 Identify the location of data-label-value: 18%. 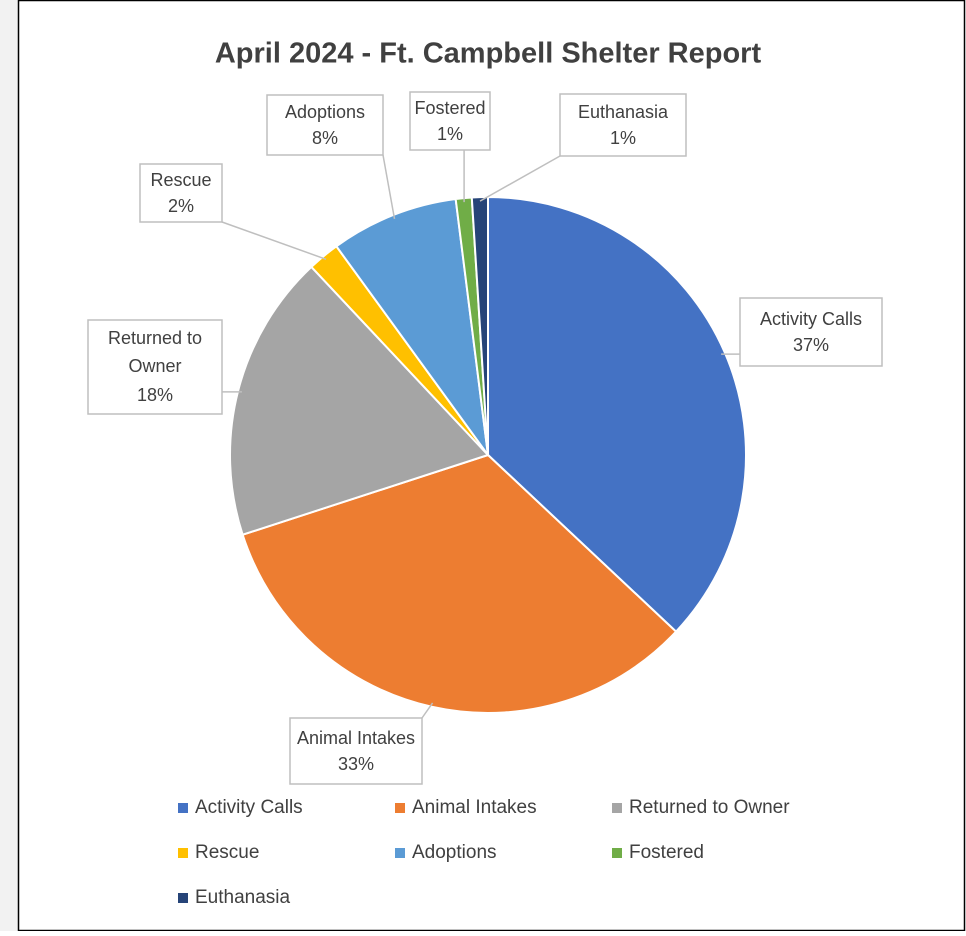
(155, 395).